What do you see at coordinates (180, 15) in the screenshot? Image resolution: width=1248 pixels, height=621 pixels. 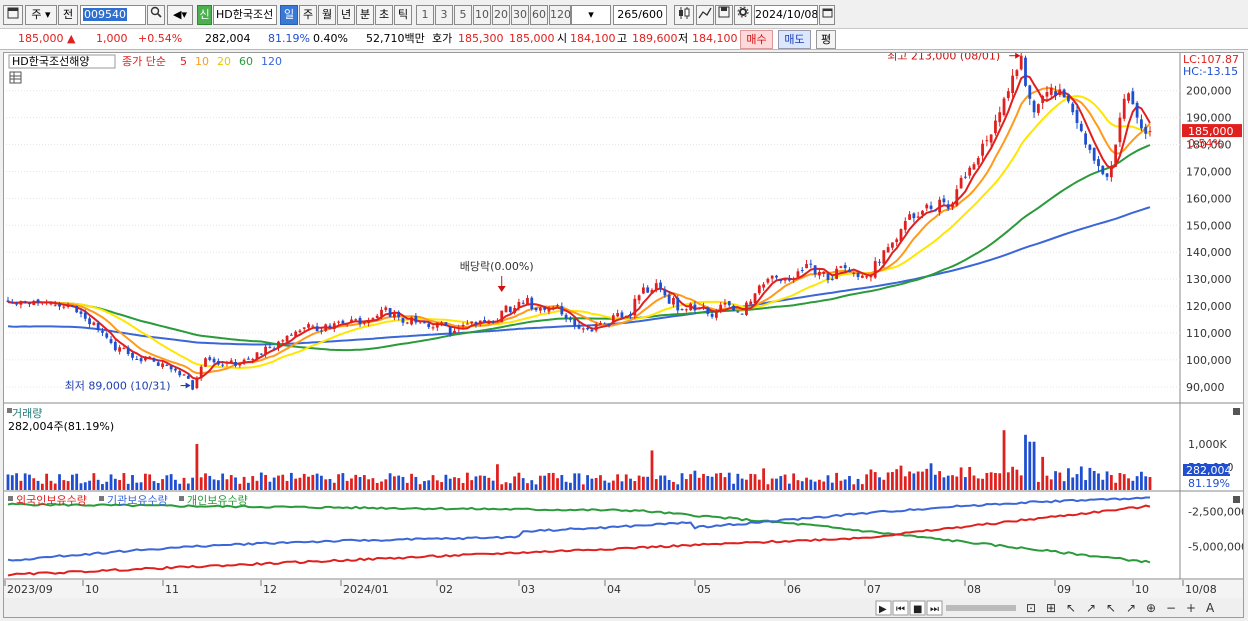 I see `speaker-icon: ◀▾` at bounding box center [180, 15].